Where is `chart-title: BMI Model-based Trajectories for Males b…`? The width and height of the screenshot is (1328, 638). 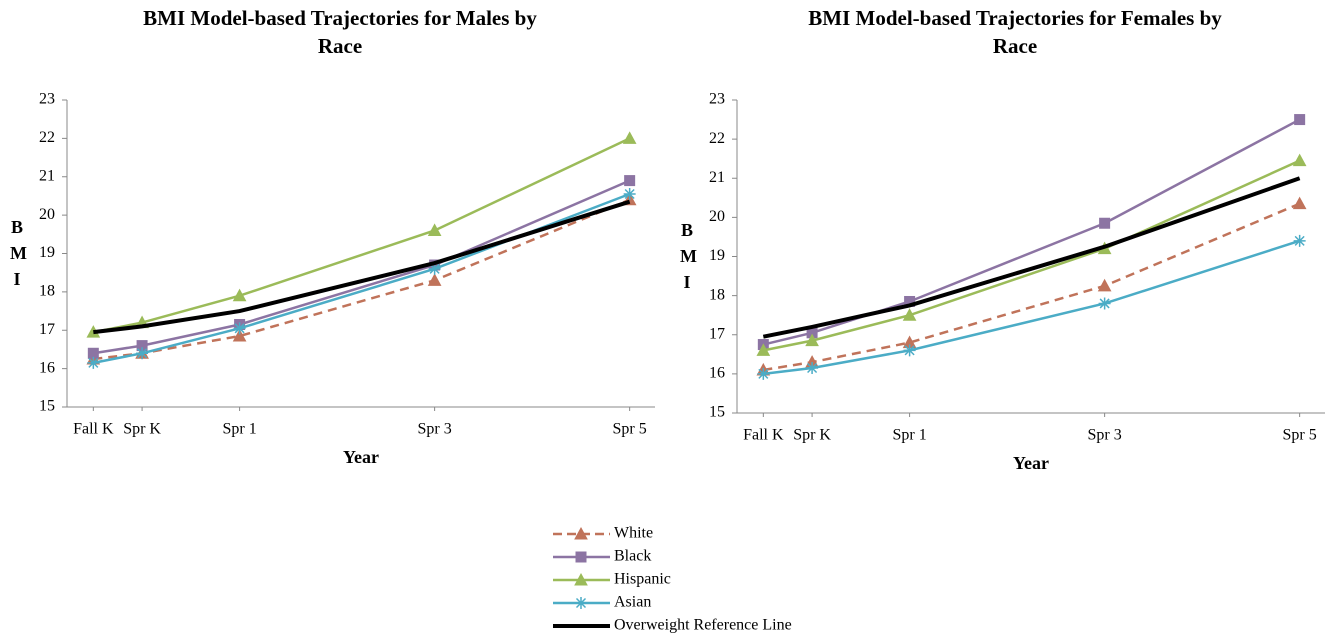
chart-title: BMI Model-based Trajectories for Males b… is located at coordinates (340, 32).